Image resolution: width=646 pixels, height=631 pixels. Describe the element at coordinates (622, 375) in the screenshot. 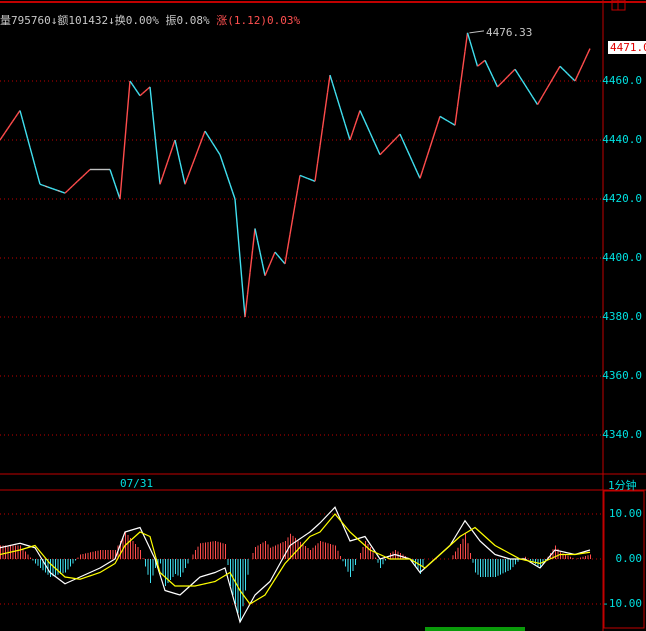

I see `price-tick: 4360.0` at that location.